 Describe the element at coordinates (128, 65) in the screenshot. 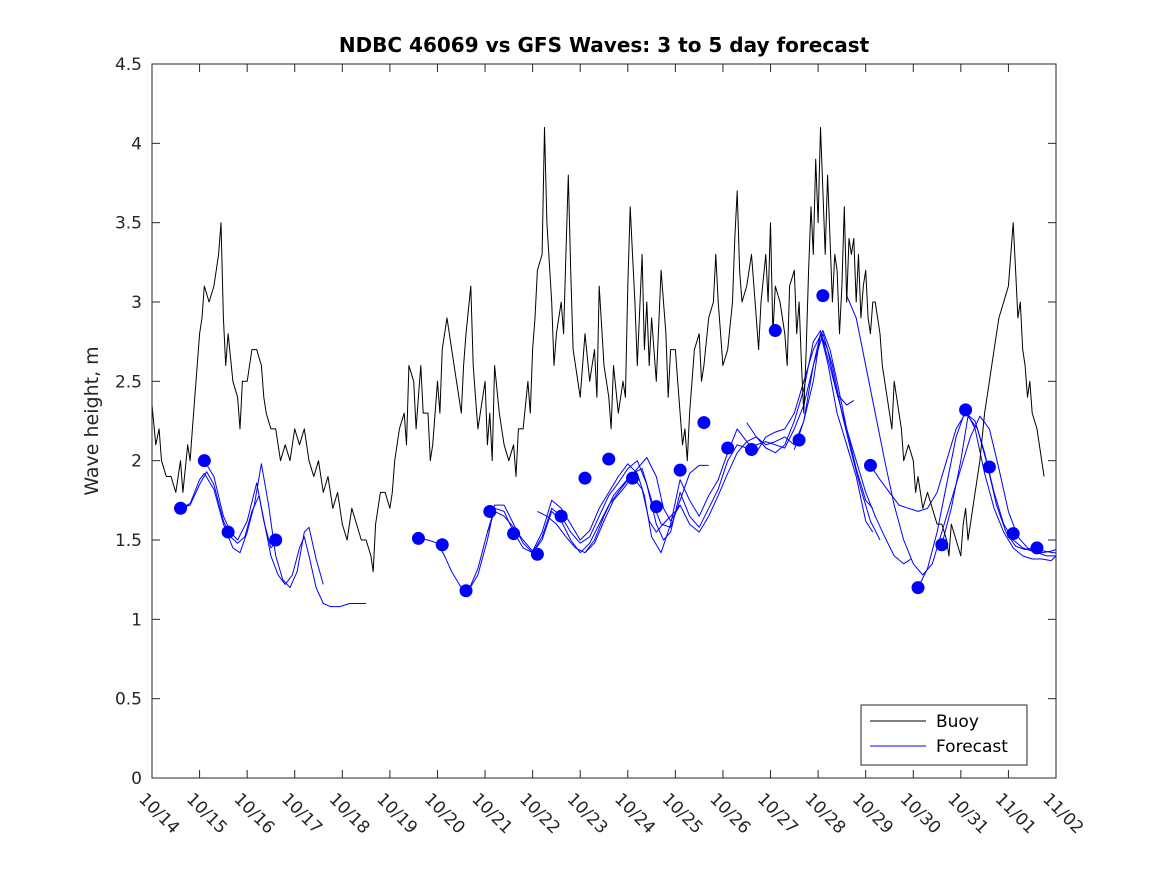

I see `y-tick-label: 4.5` at that location.